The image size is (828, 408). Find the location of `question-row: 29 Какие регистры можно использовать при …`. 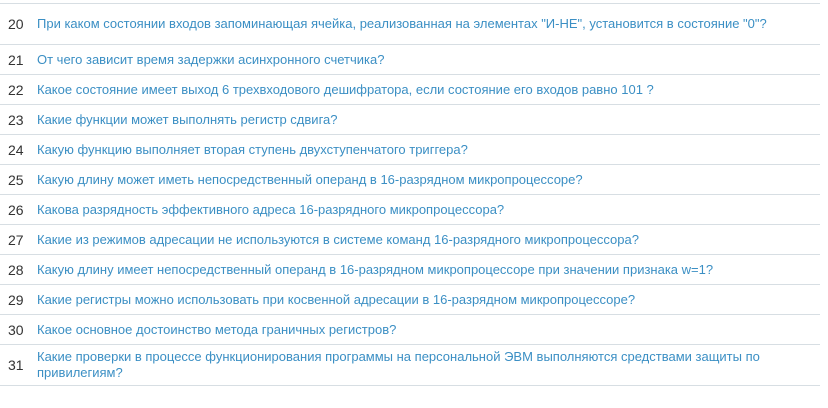

question-row: 29 Какие регистры можно использовать при … is located at coordinates (410, 300).